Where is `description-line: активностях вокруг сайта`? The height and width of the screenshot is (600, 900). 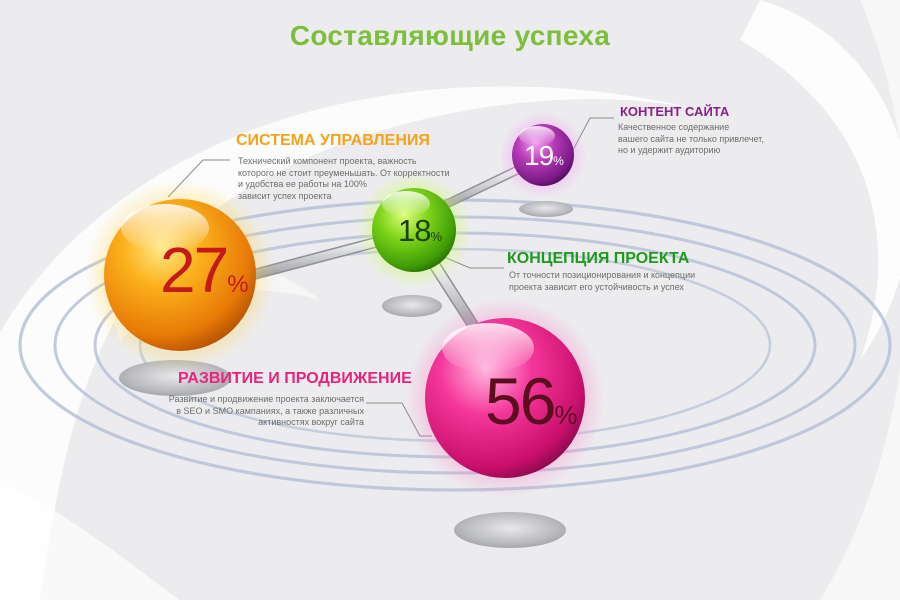
description-line: активностях вокруг сайта is located at coordinates (311, 422).